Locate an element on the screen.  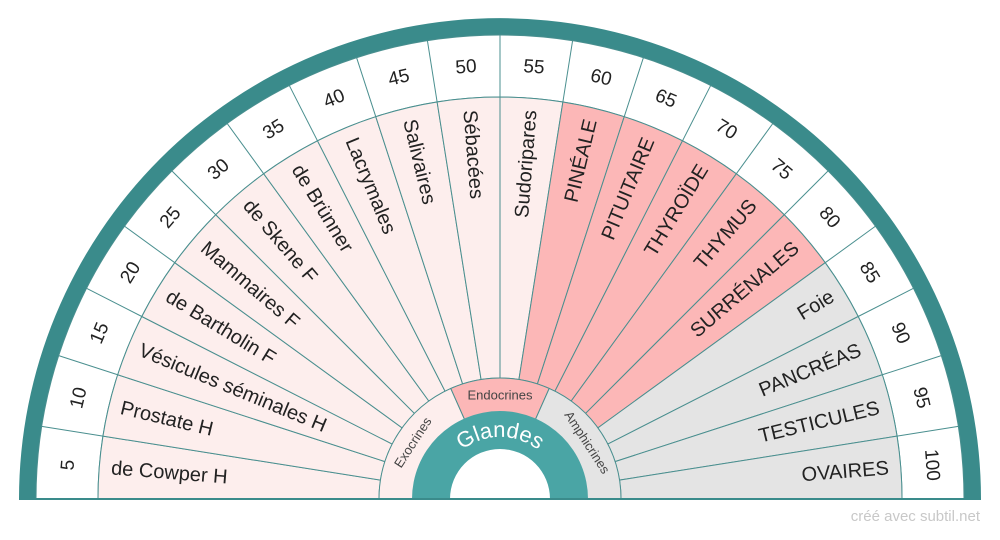
sector-number: 10 is located at coordinates (78, 397).